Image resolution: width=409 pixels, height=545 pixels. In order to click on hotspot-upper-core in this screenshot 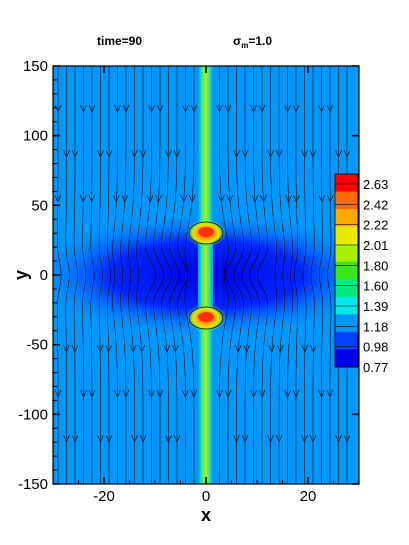, I will do `click(206, 232)`.